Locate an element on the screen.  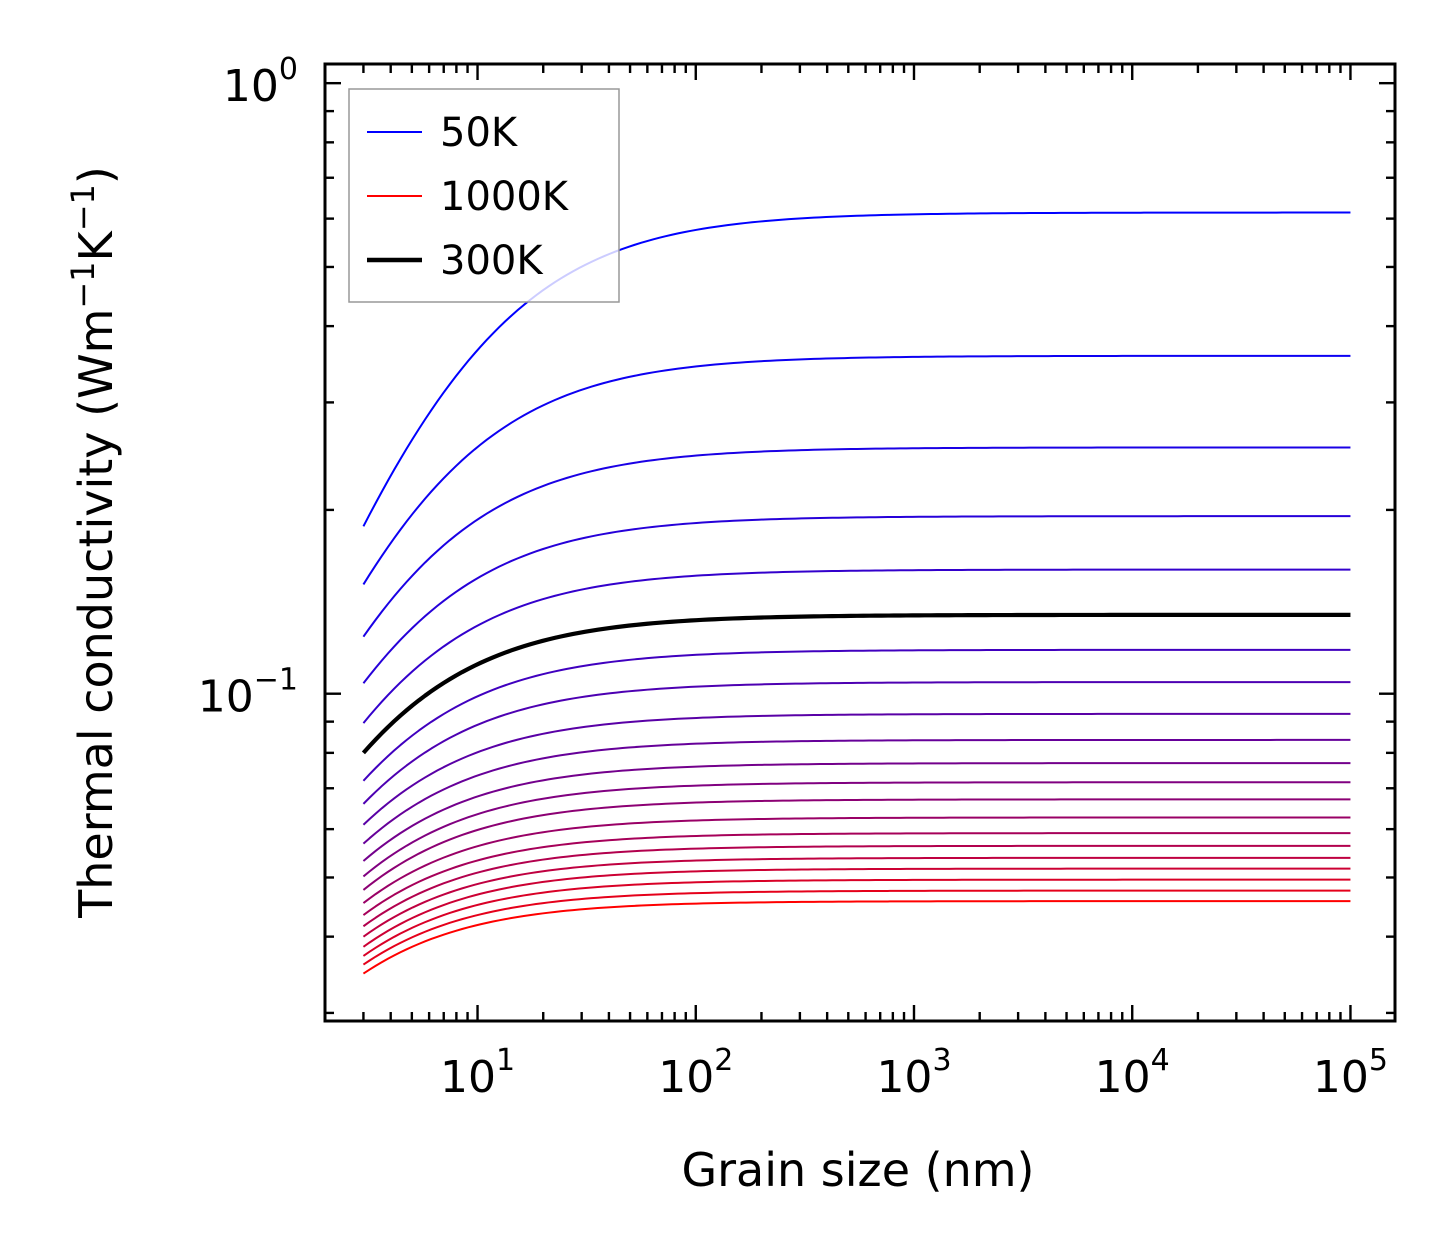
y-tick-label: 10⁻¹ is located at coordinates (248, 693).